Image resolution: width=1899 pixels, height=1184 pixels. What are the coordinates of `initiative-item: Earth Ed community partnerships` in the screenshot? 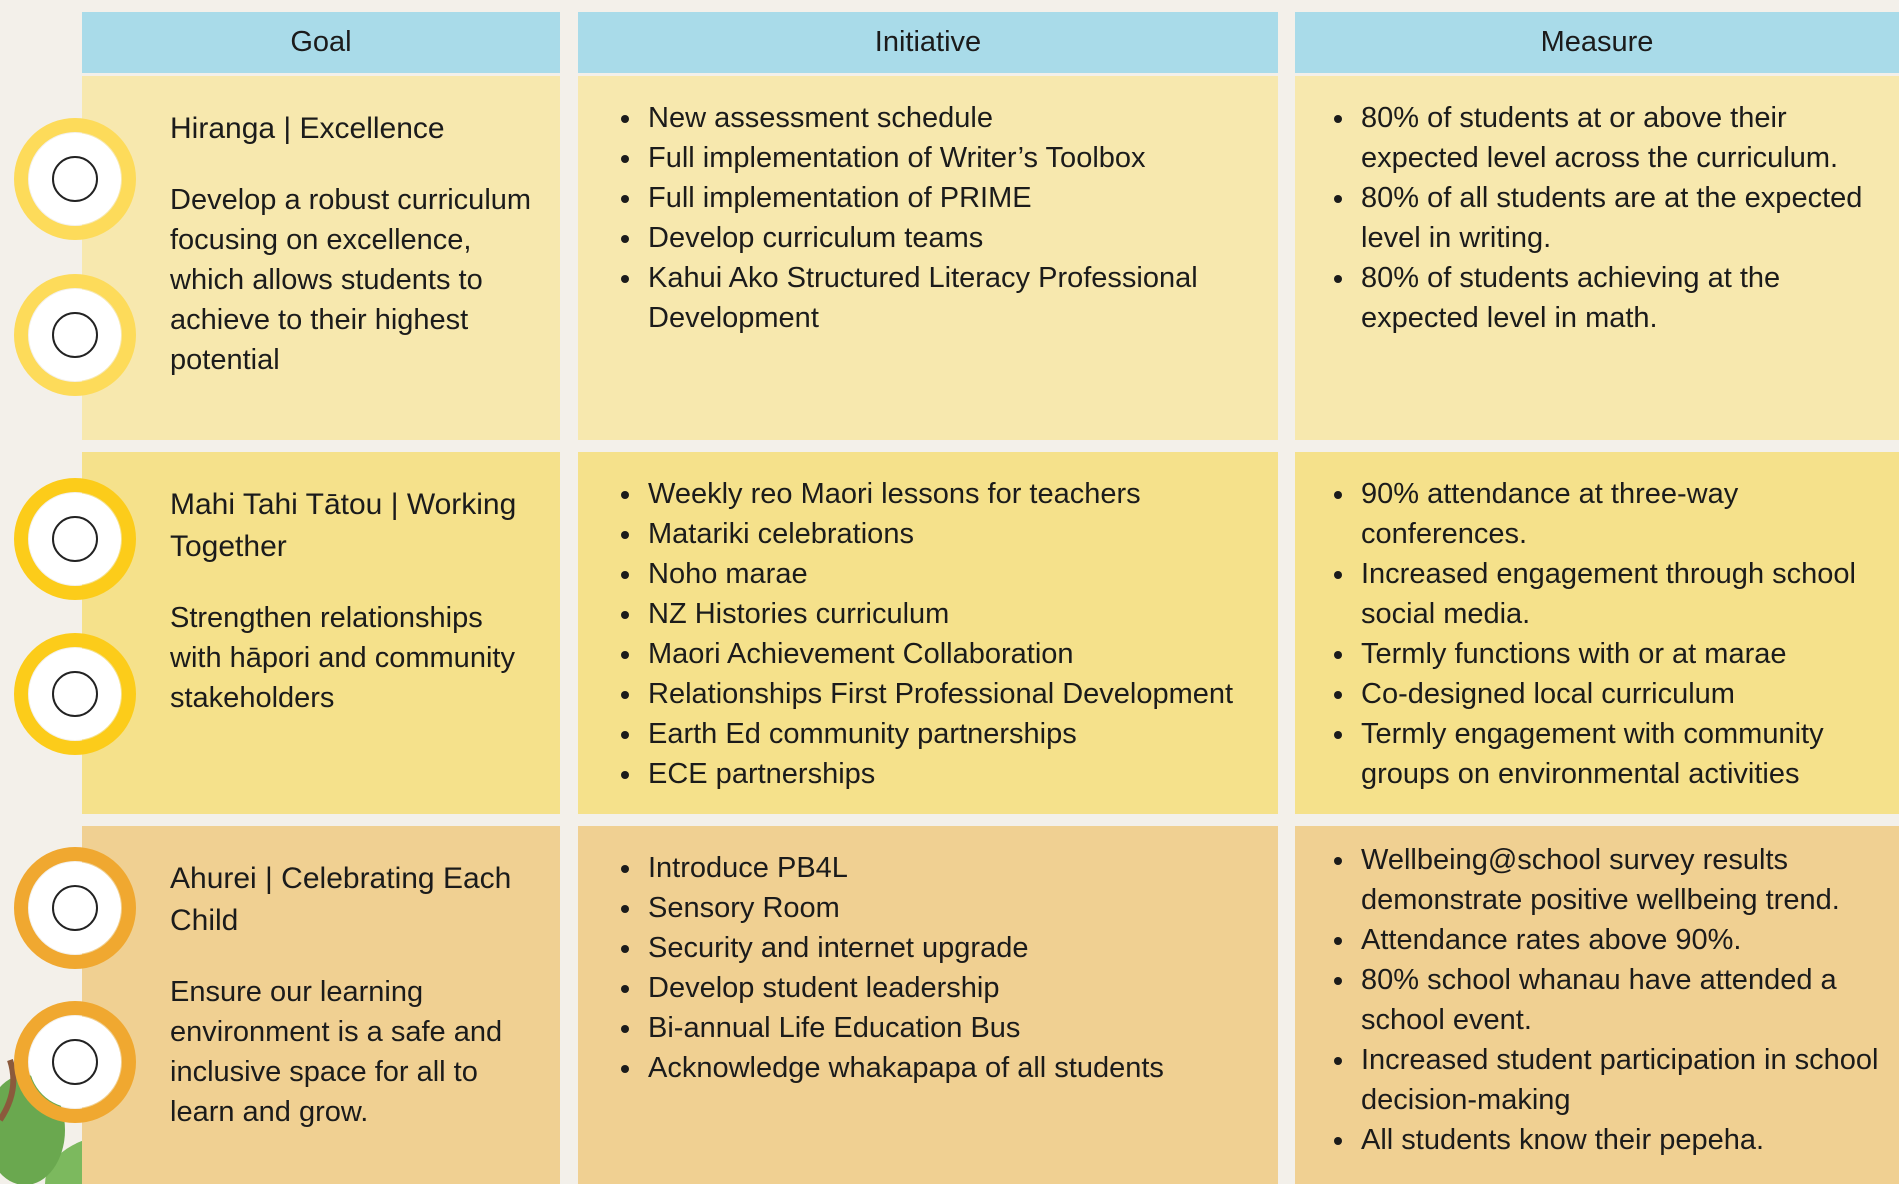 It's located at (956, 734).